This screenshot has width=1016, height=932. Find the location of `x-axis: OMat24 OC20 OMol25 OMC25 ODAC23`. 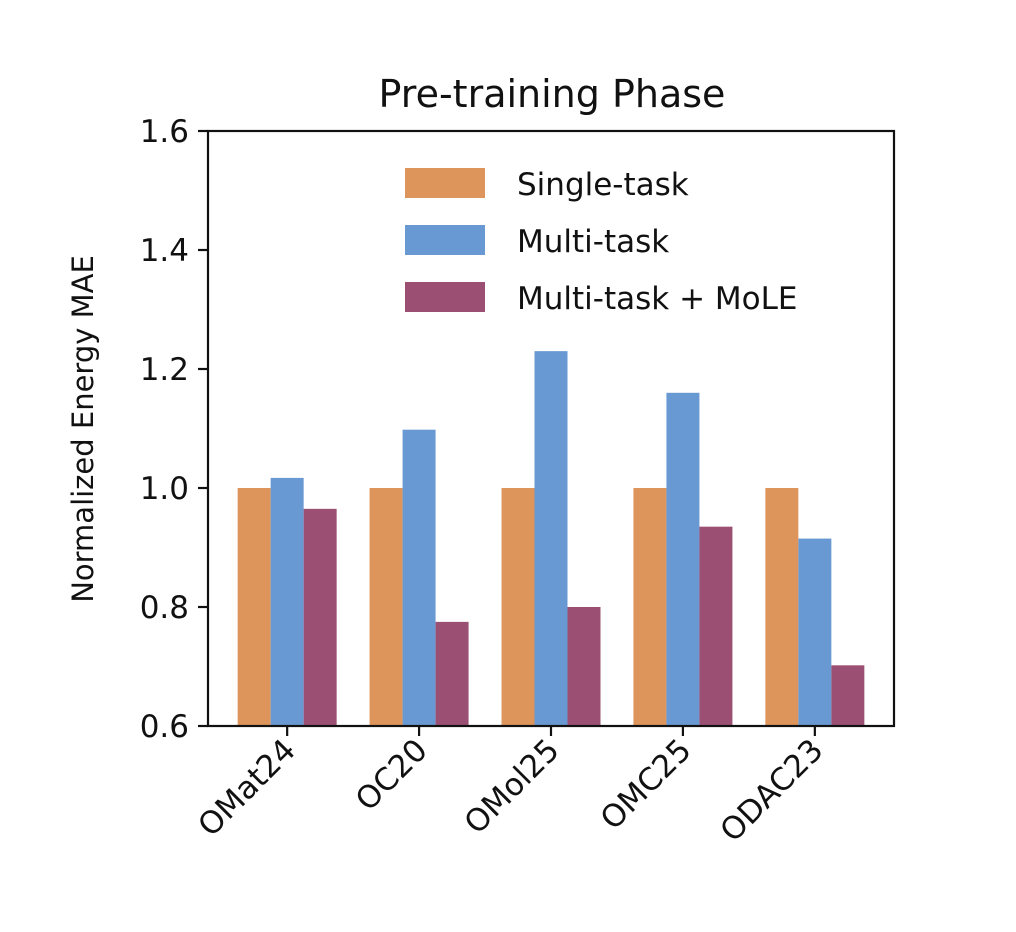

x-axis: OMat24 OC20 OMol25 OMC25 ODAC23 is located at coordinates (510, 787).